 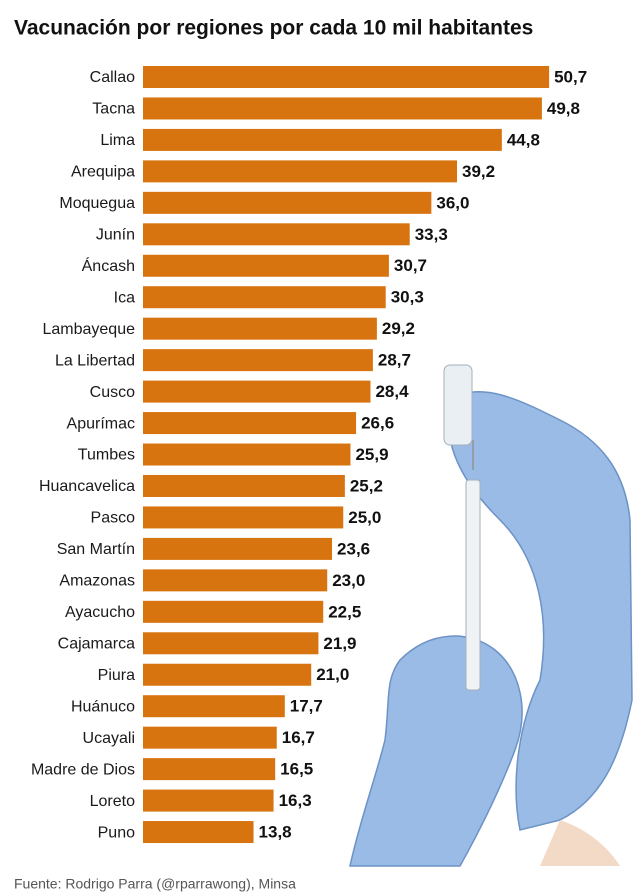 I want to click on value-label: 23,0, so click(x=348, y=580).